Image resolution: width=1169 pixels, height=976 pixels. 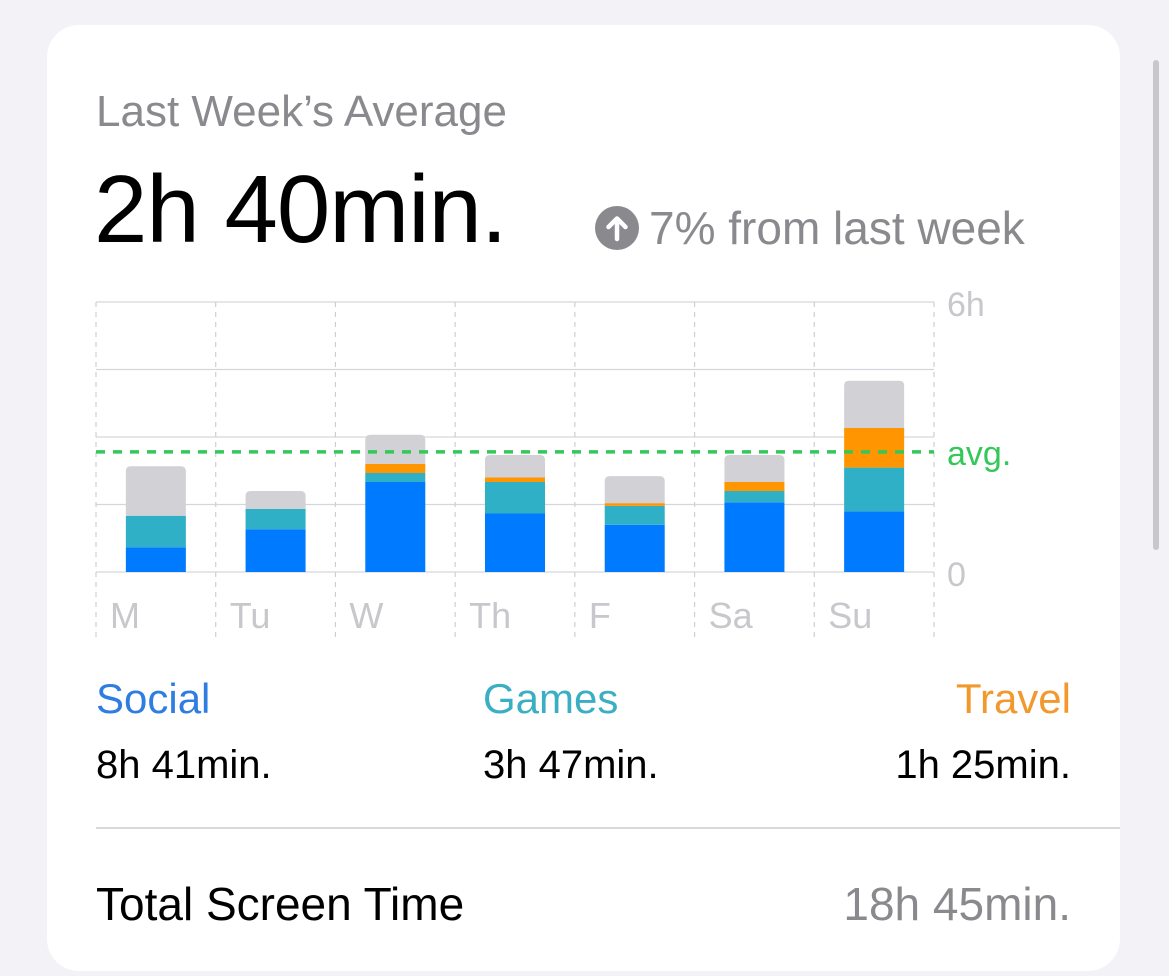 I want to click on weekly-change: 7% from last week, so click(x=810, y=228).